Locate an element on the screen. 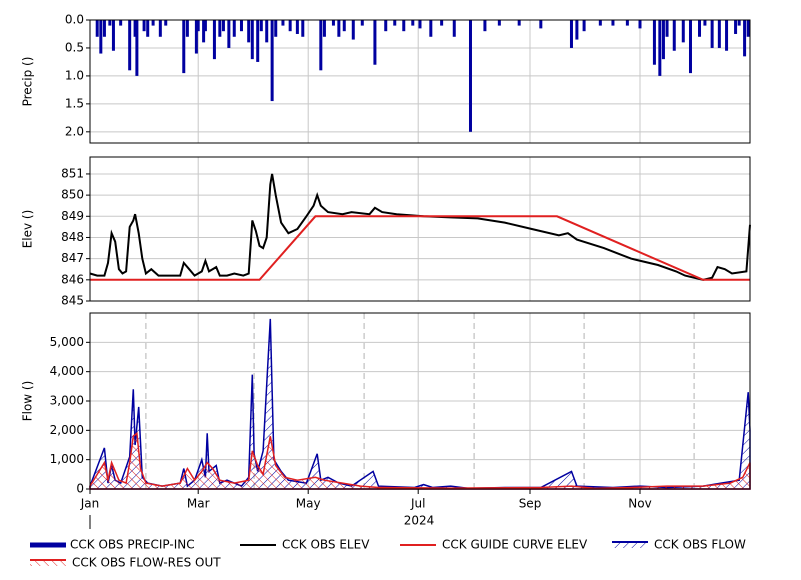 The height and width of the screenshot is (580, 801). y-tick-label: 0.5 is located at coordinates (74, 47).